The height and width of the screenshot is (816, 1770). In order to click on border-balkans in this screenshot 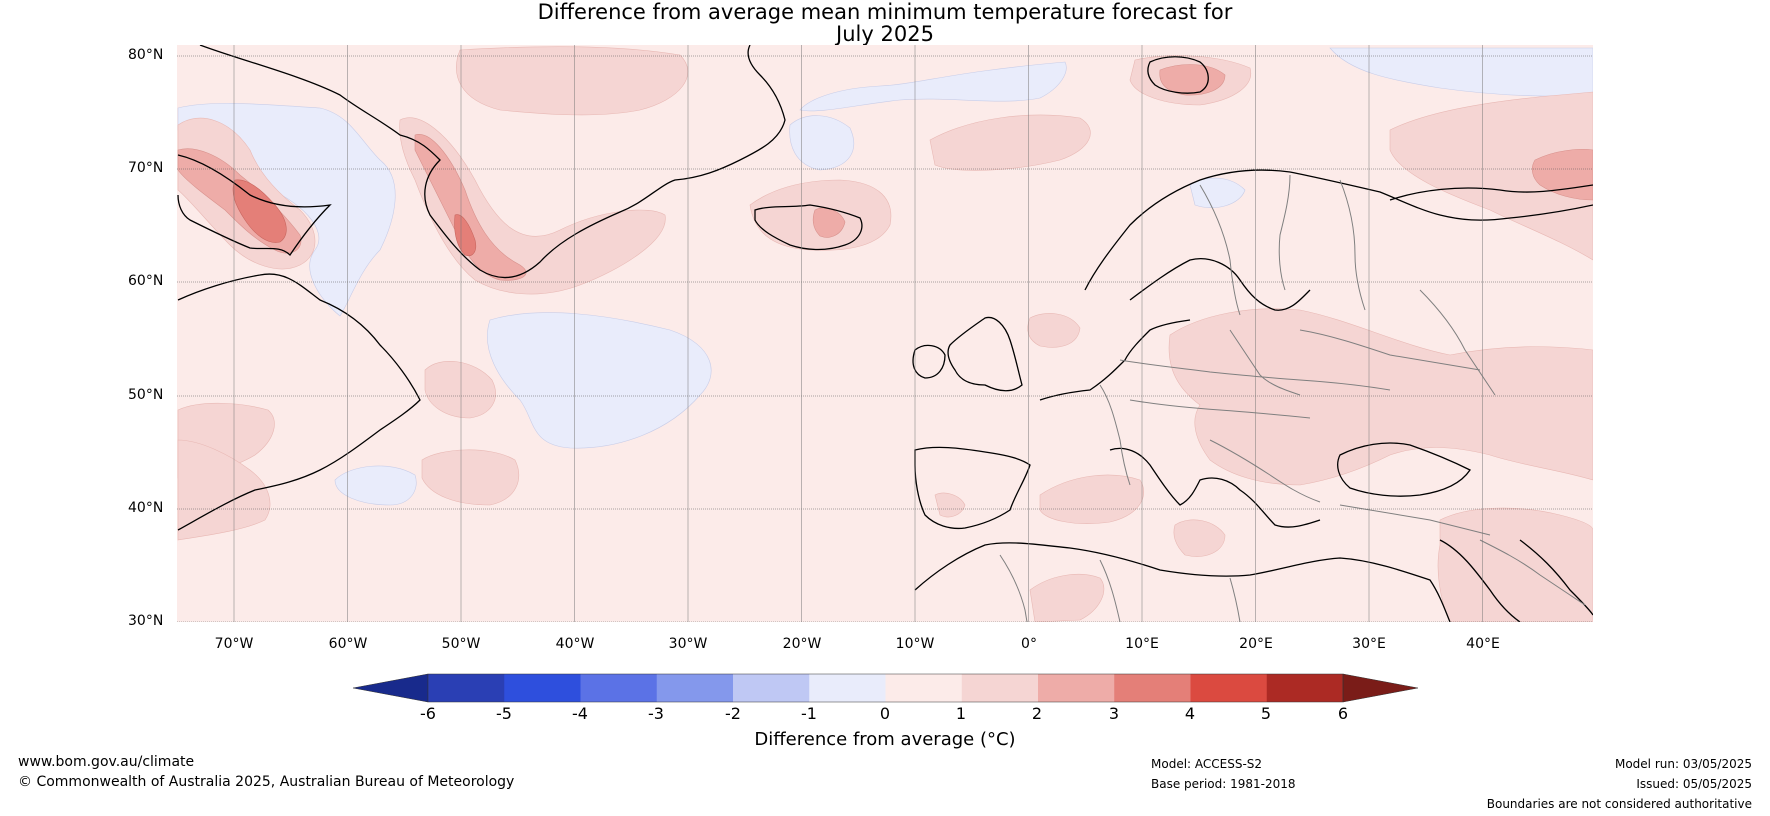, I will do `click(1265, 471)`.